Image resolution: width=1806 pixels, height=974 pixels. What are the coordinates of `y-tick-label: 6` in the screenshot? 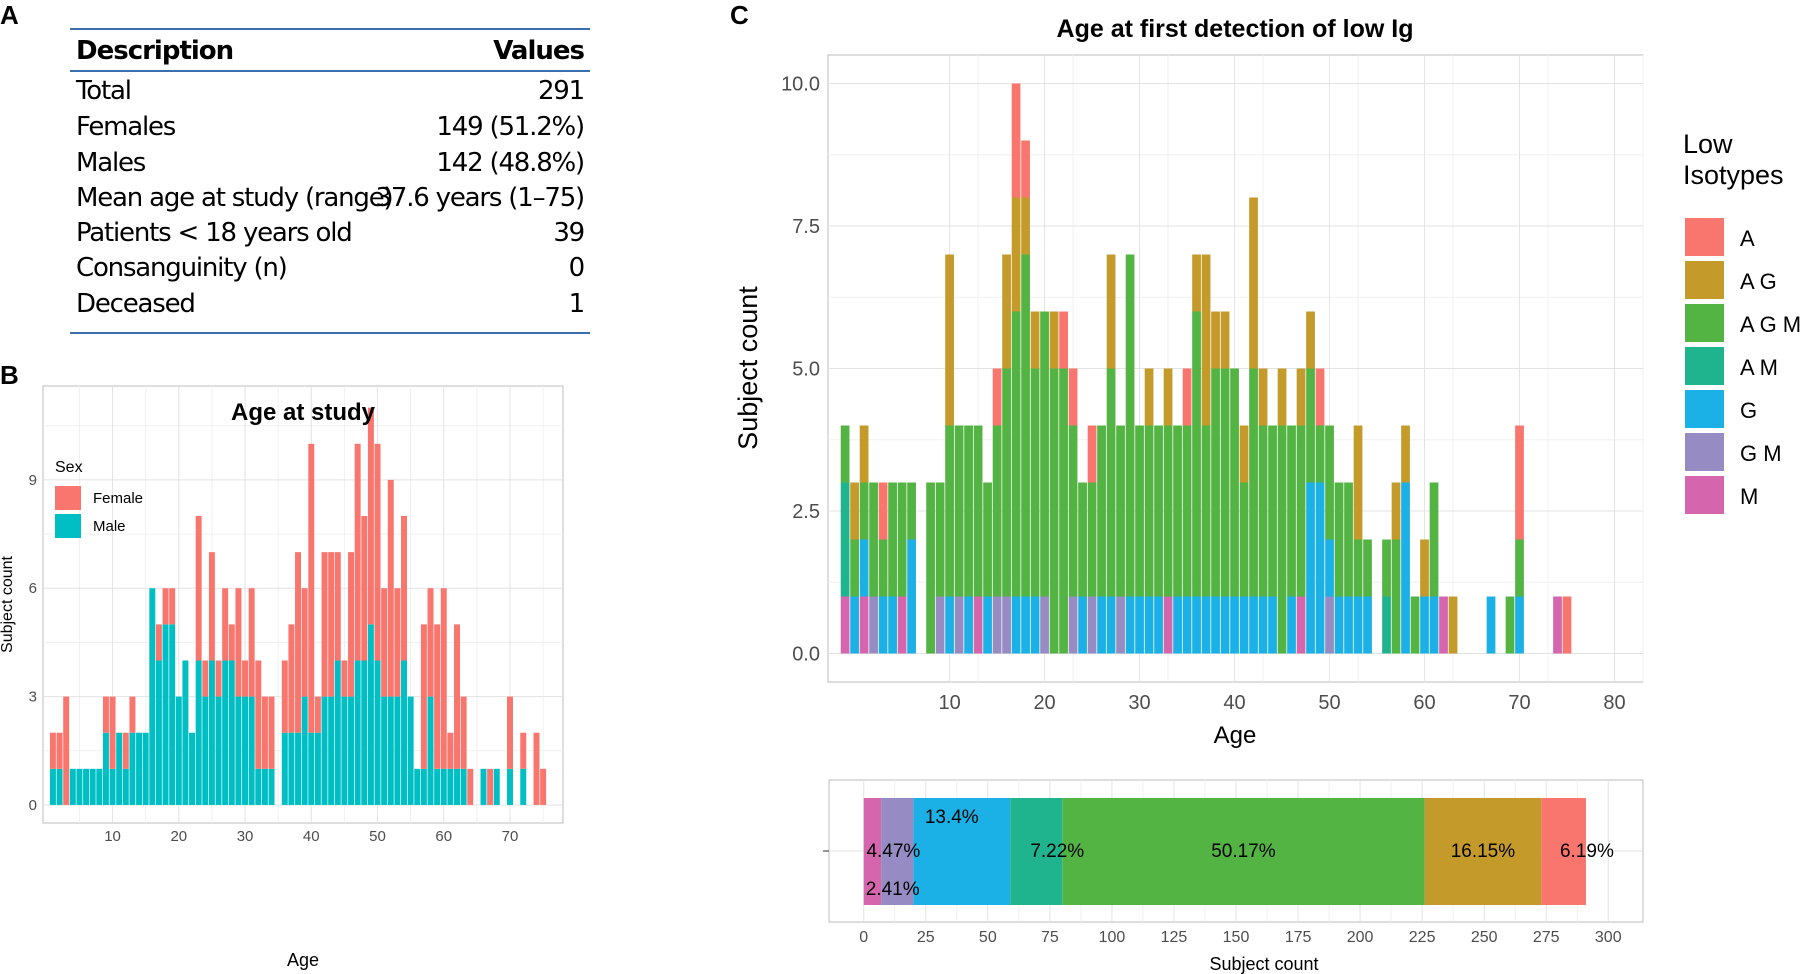 It's located at (33, 588).